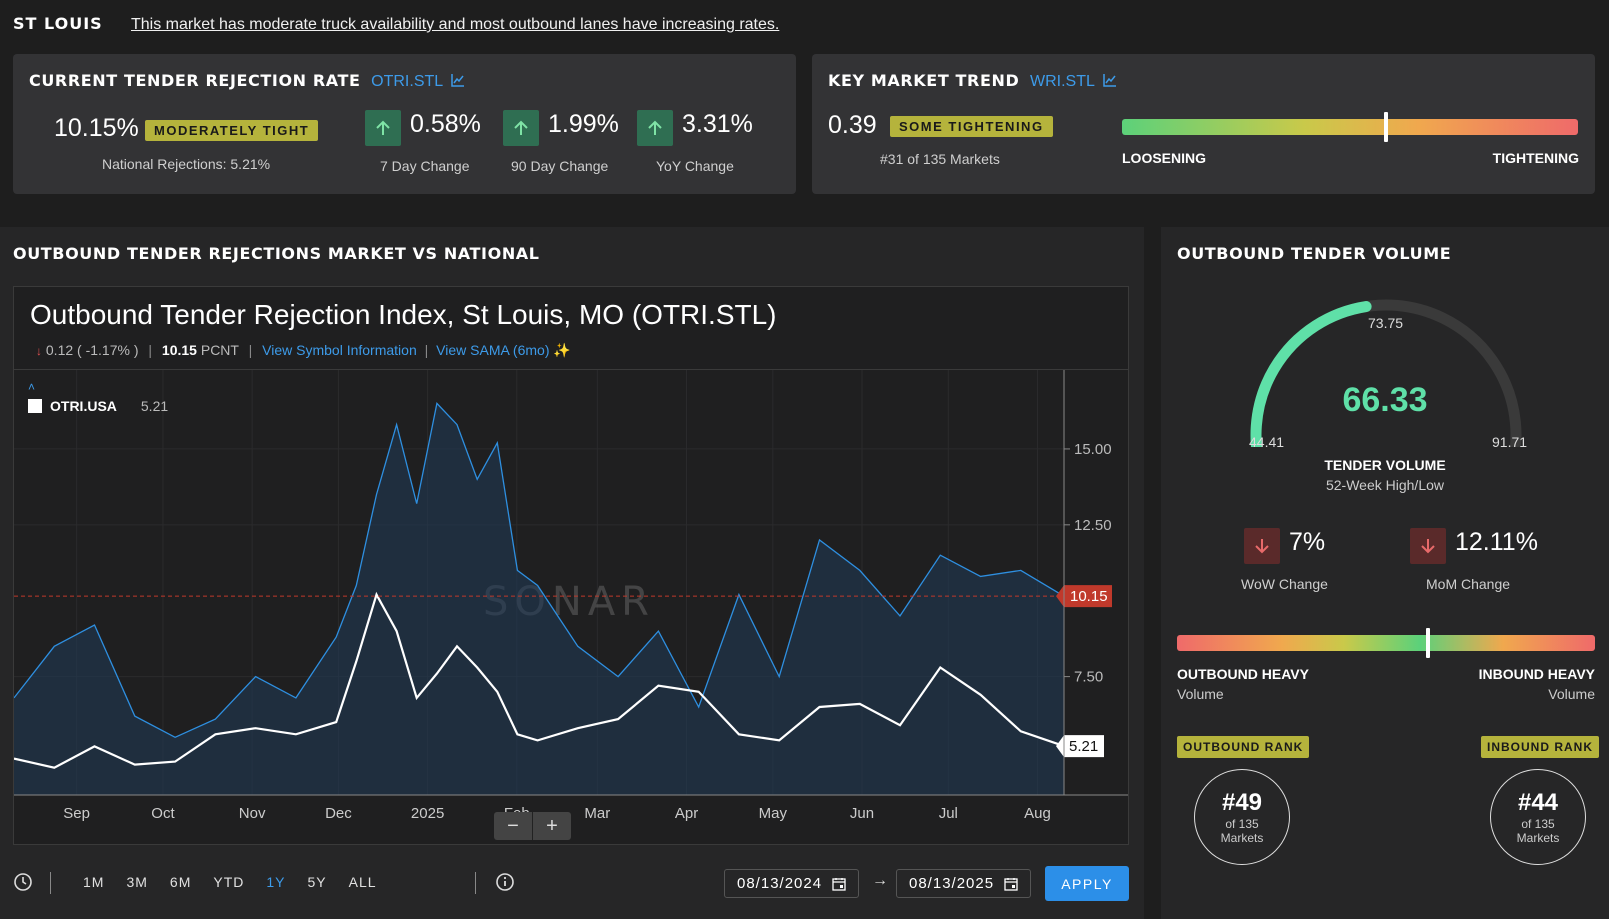 The width and height of the screenshot is (1609, 919). Describe the element at coordinates (1386, 323) in the screenshot. I see `gauge-high-mark: 73.75` at that location.